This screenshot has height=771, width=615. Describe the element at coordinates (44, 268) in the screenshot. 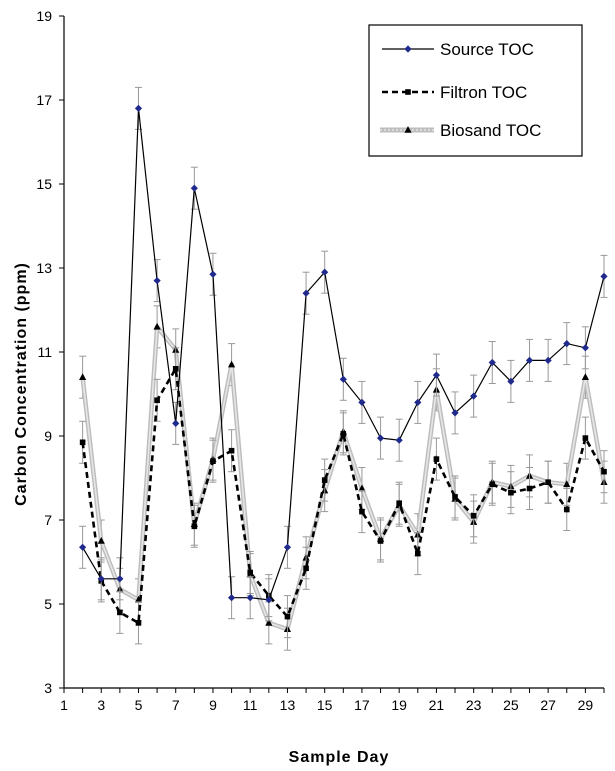

I see `y-tick-label: 13` at that location.